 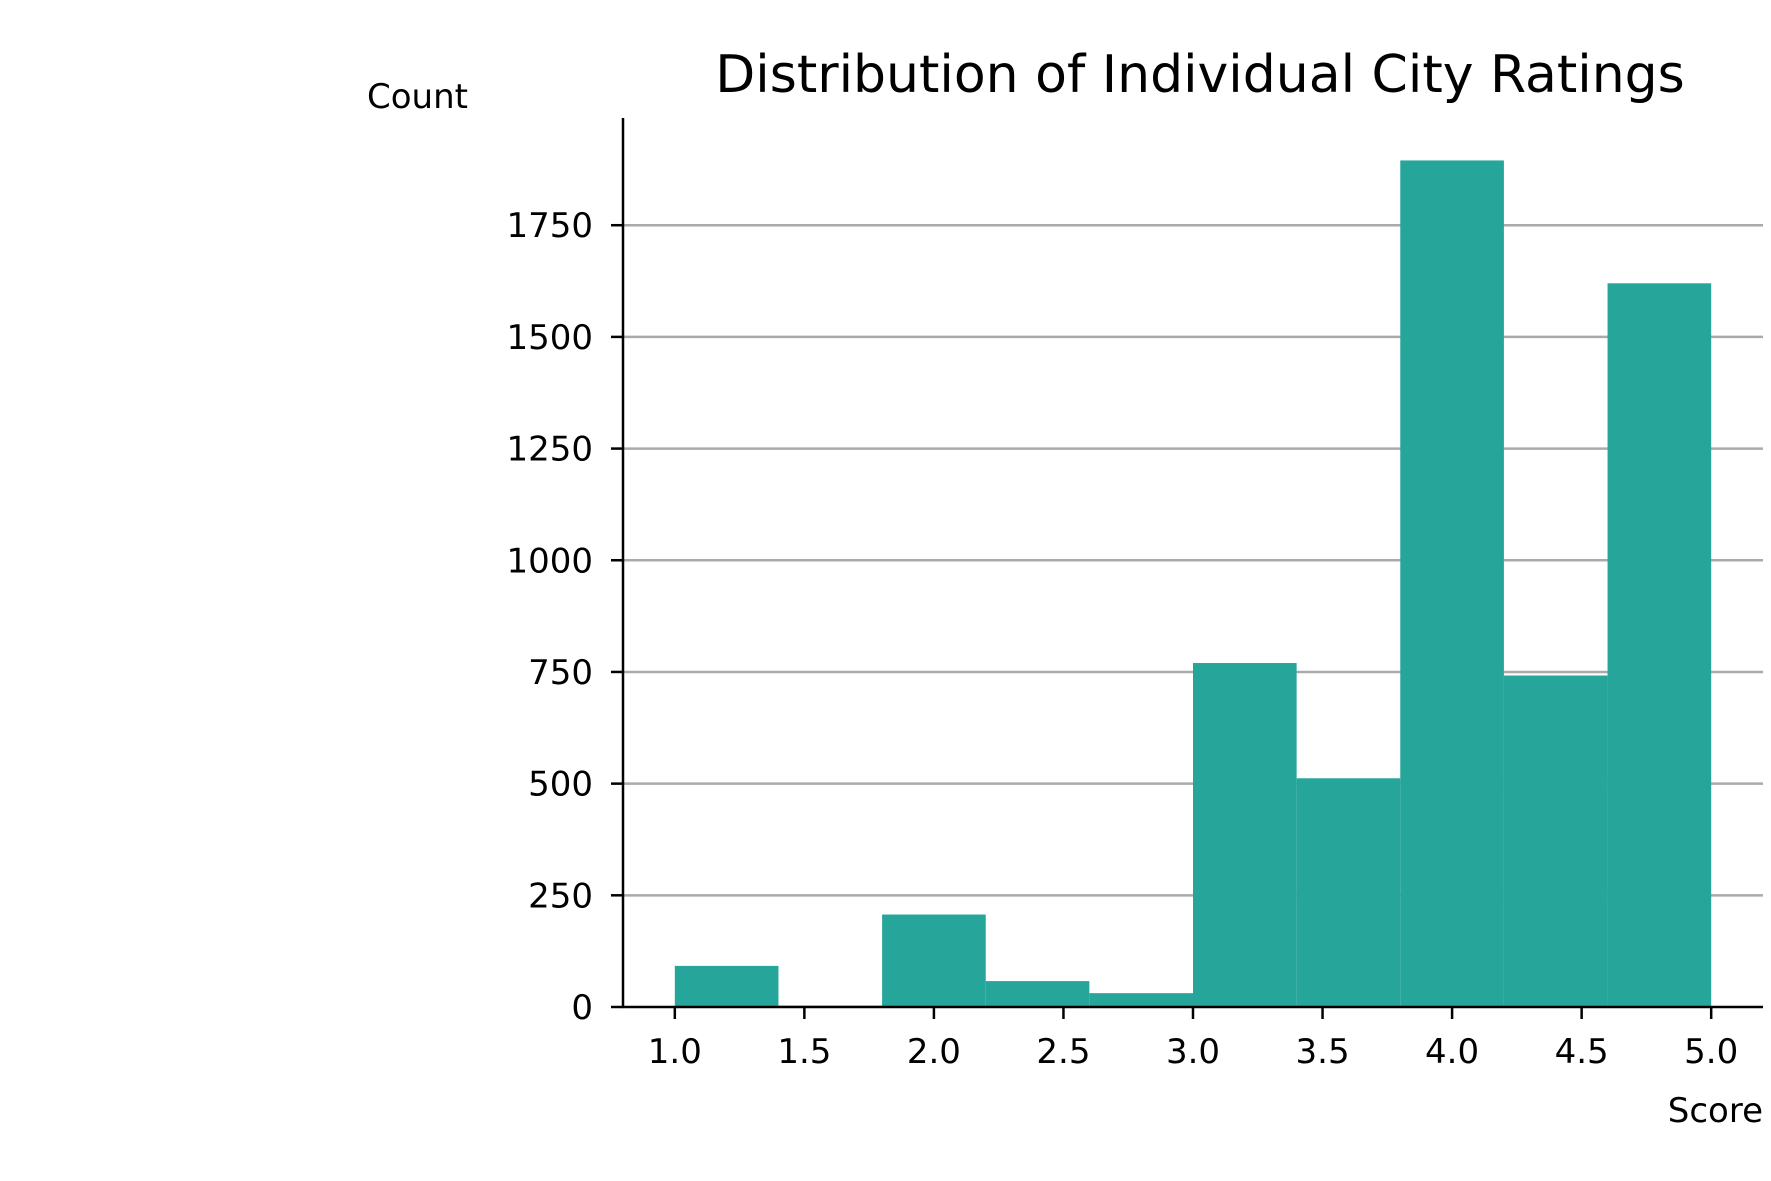 What do you see at coordinates (560, 896) in the screenshot?
I see `y-tick-label: 250` at bounding box center [560, 896].